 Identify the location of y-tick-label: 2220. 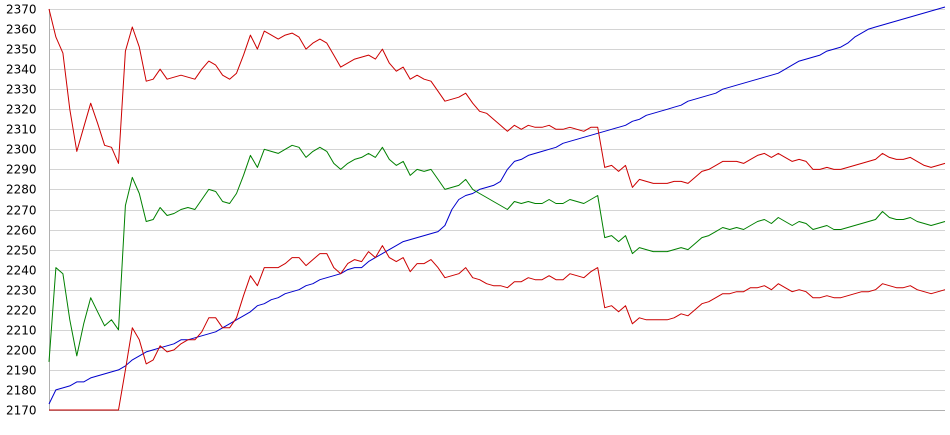
(21, 311).